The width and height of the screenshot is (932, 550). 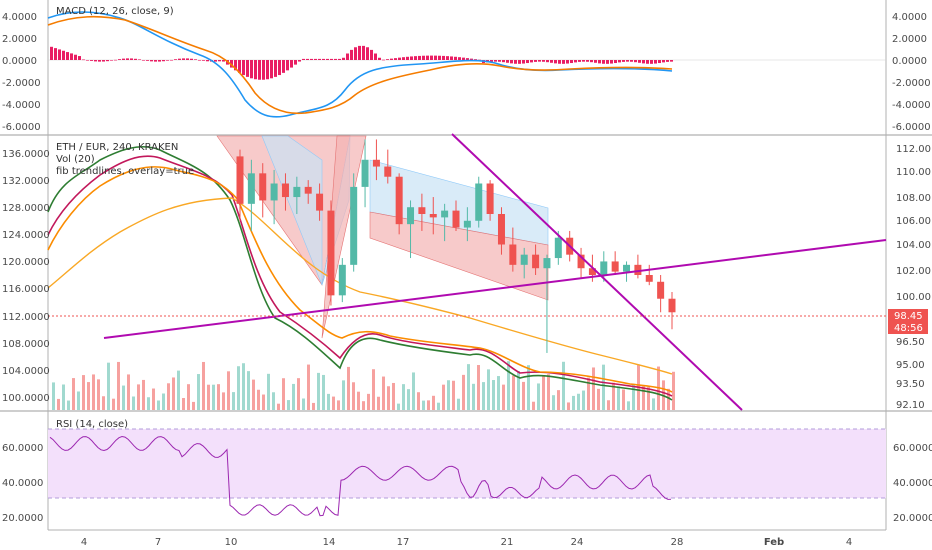 I want to click on time-tick: 21, so click(x=507, y=542).